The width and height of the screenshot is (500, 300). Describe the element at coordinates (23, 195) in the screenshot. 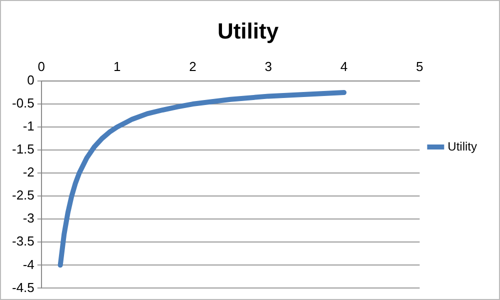

I see `y-tick-label: -2.5` at that location.